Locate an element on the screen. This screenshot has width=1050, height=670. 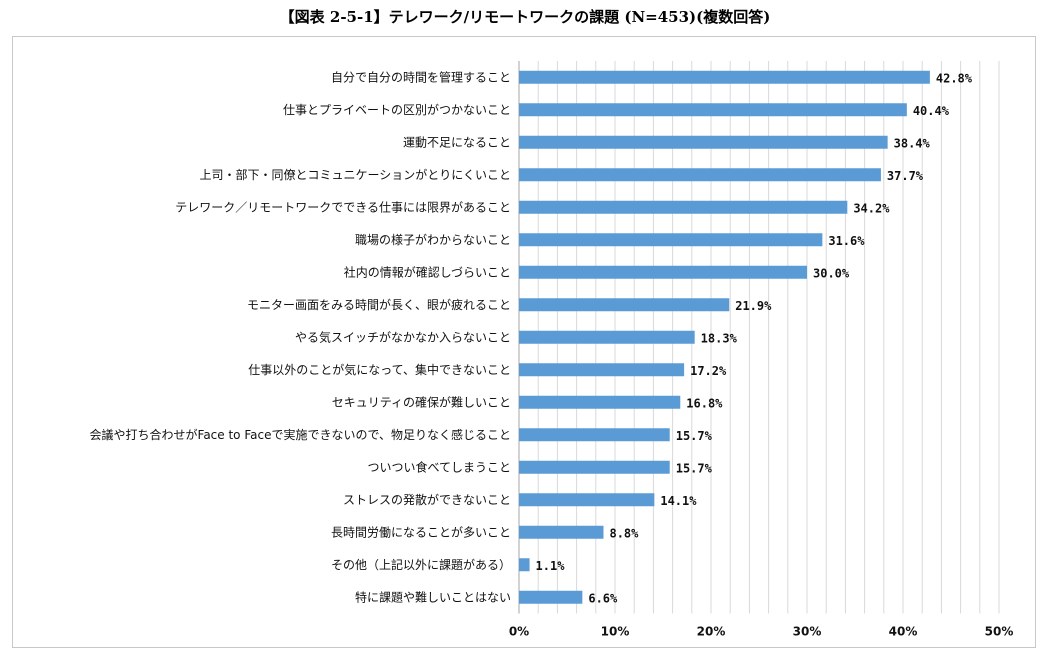
x-tick-label: 30% is located at coordinates (807, 632).